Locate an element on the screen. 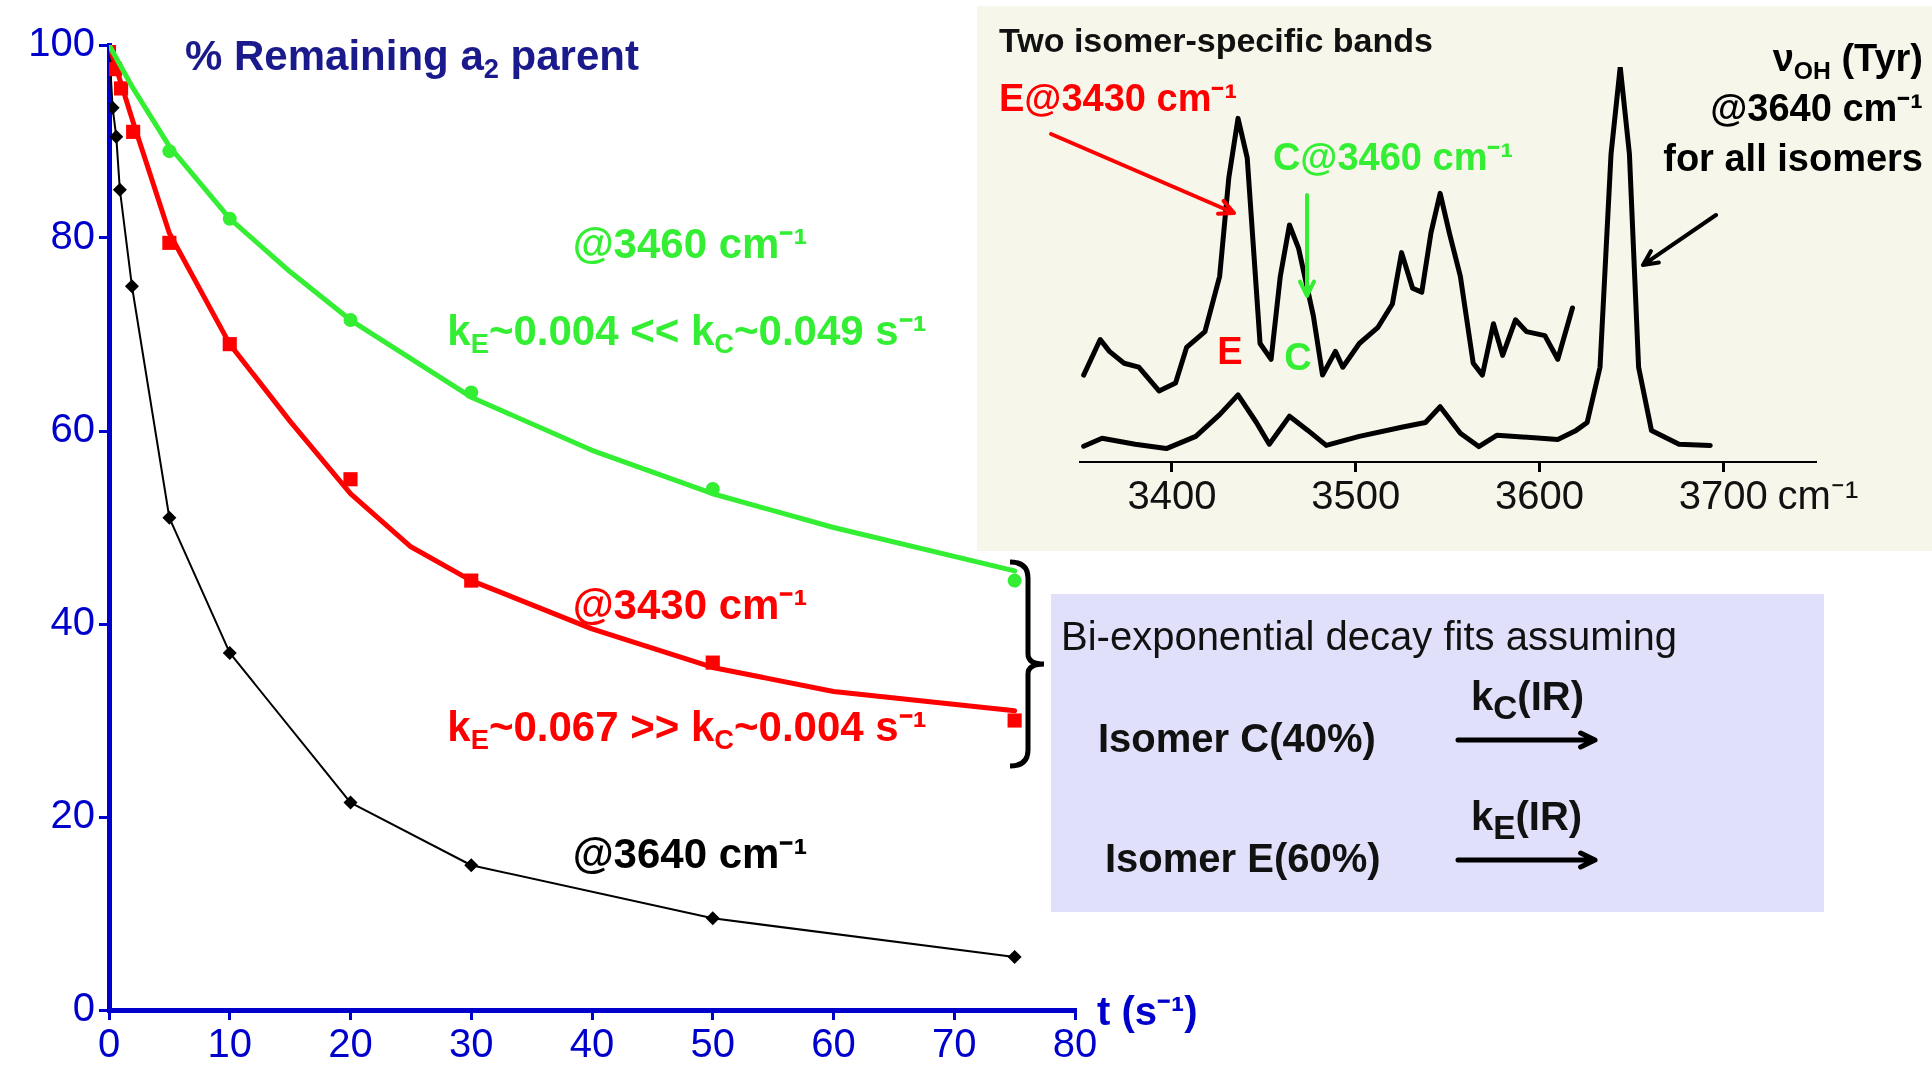 The height and width of the screenshot is (1070, 1932). x-tick-label: 20 is located at coordinates (350, 1043).